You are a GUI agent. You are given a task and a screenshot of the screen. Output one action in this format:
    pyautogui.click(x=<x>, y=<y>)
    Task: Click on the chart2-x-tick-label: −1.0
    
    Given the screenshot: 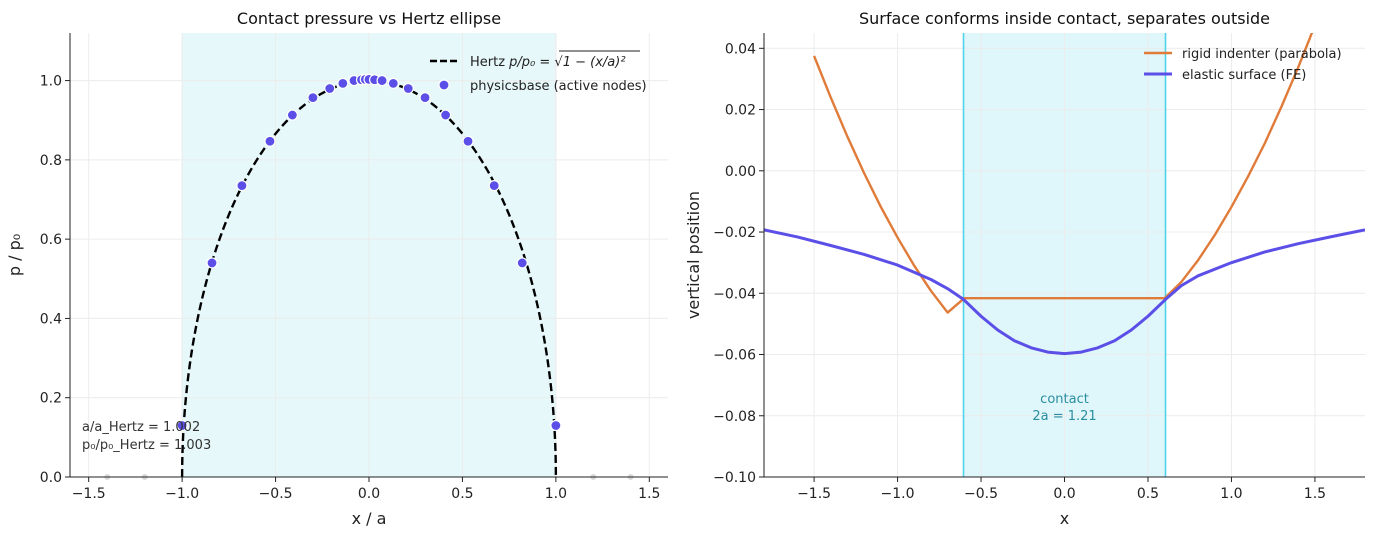 What is the action you would take?
    pyautogui.click(x=898, y=494)
    